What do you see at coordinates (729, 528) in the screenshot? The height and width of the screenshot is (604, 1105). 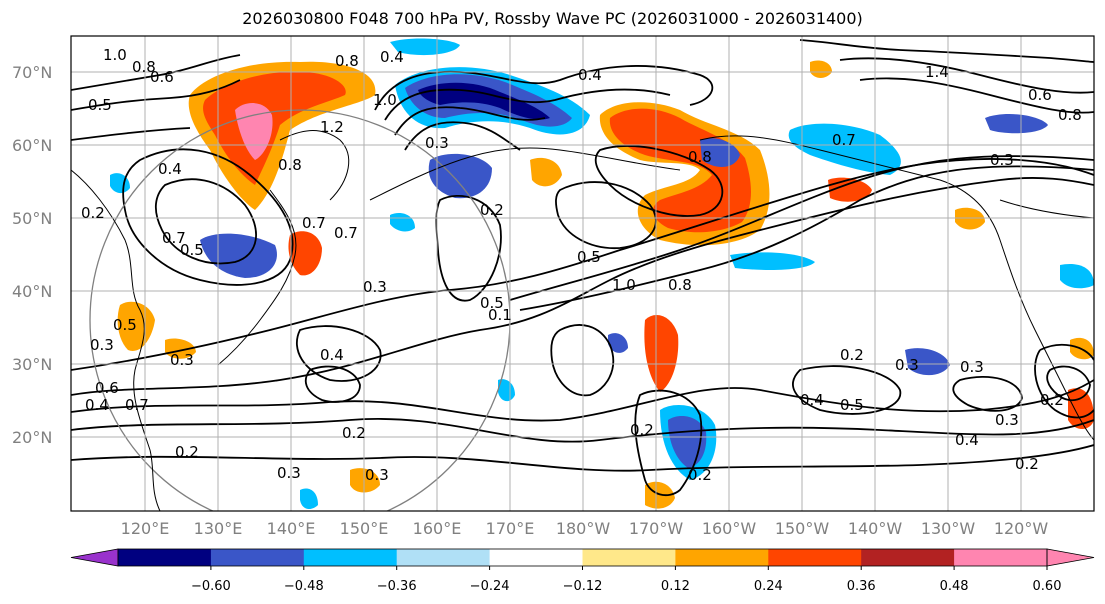 I see `lon-label: 160°W` at bounding box center [729, 528].